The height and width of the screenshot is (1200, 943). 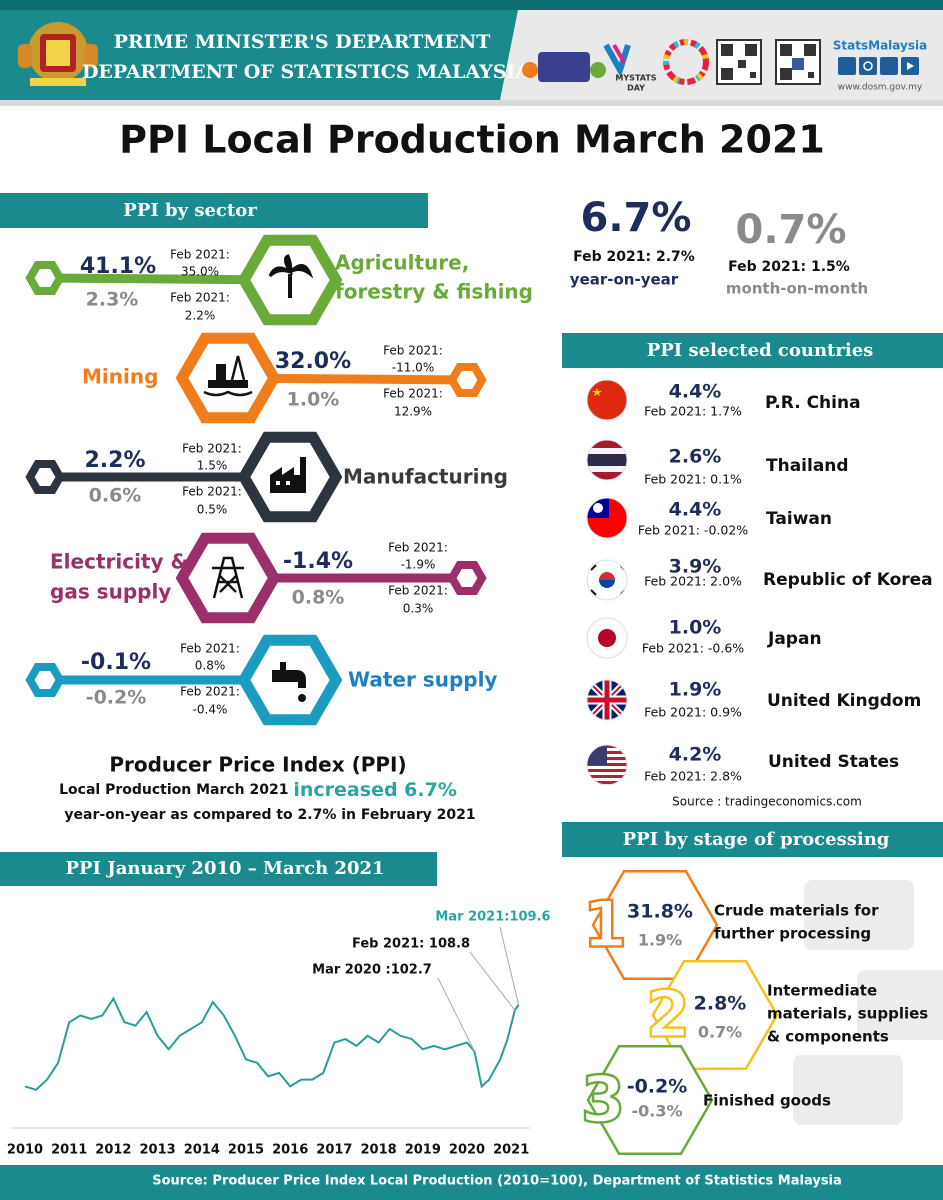 I want to click on header-line1: PRIME MINISTER'S DEPARTMENT, so click(x=302, y=42).